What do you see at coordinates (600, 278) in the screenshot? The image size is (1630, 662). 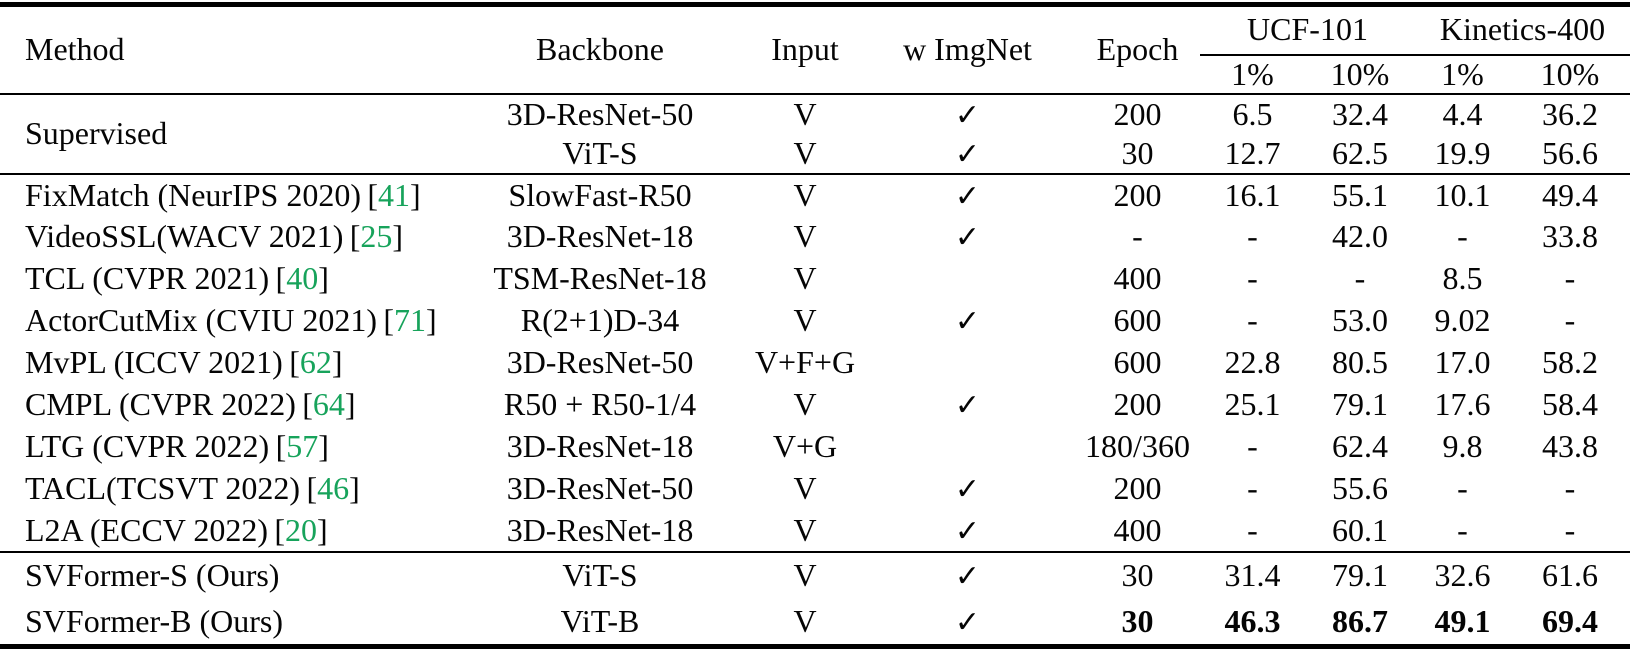 I see `cell-backbone: TSM-ResNet-18` at bounding box center [600, 278].